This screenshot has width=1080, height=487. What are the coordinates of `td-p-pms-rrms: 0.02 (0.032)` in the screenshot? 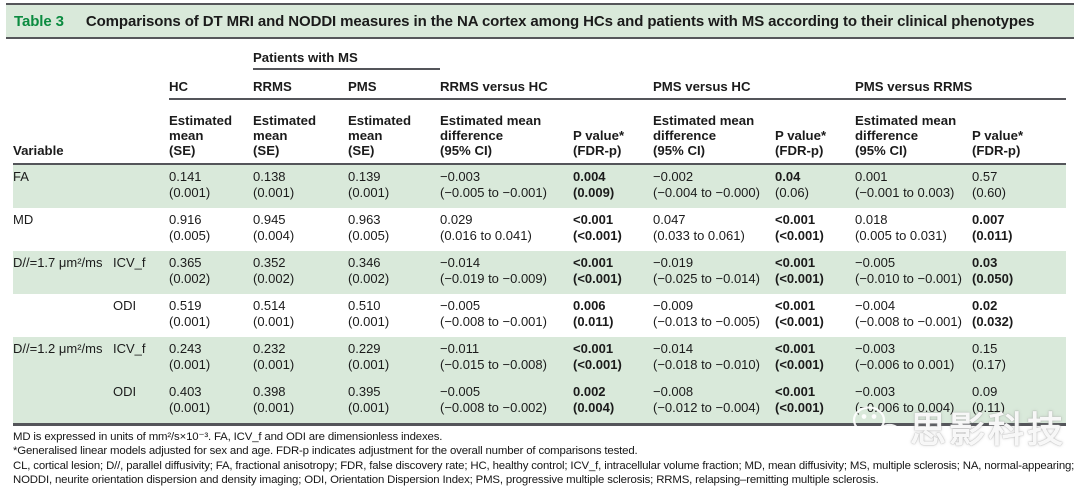 It's located at (1019, 315).